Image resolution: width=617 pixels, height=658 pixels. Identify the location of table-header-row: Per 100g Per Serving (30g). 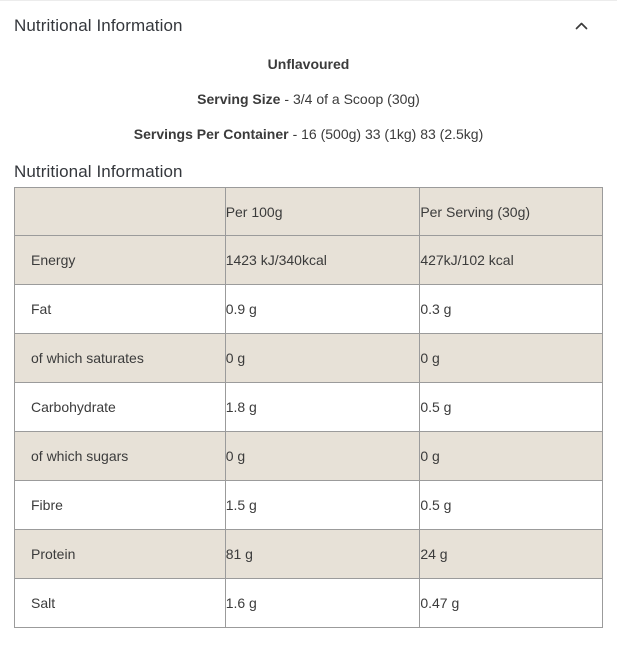
(308, 211).